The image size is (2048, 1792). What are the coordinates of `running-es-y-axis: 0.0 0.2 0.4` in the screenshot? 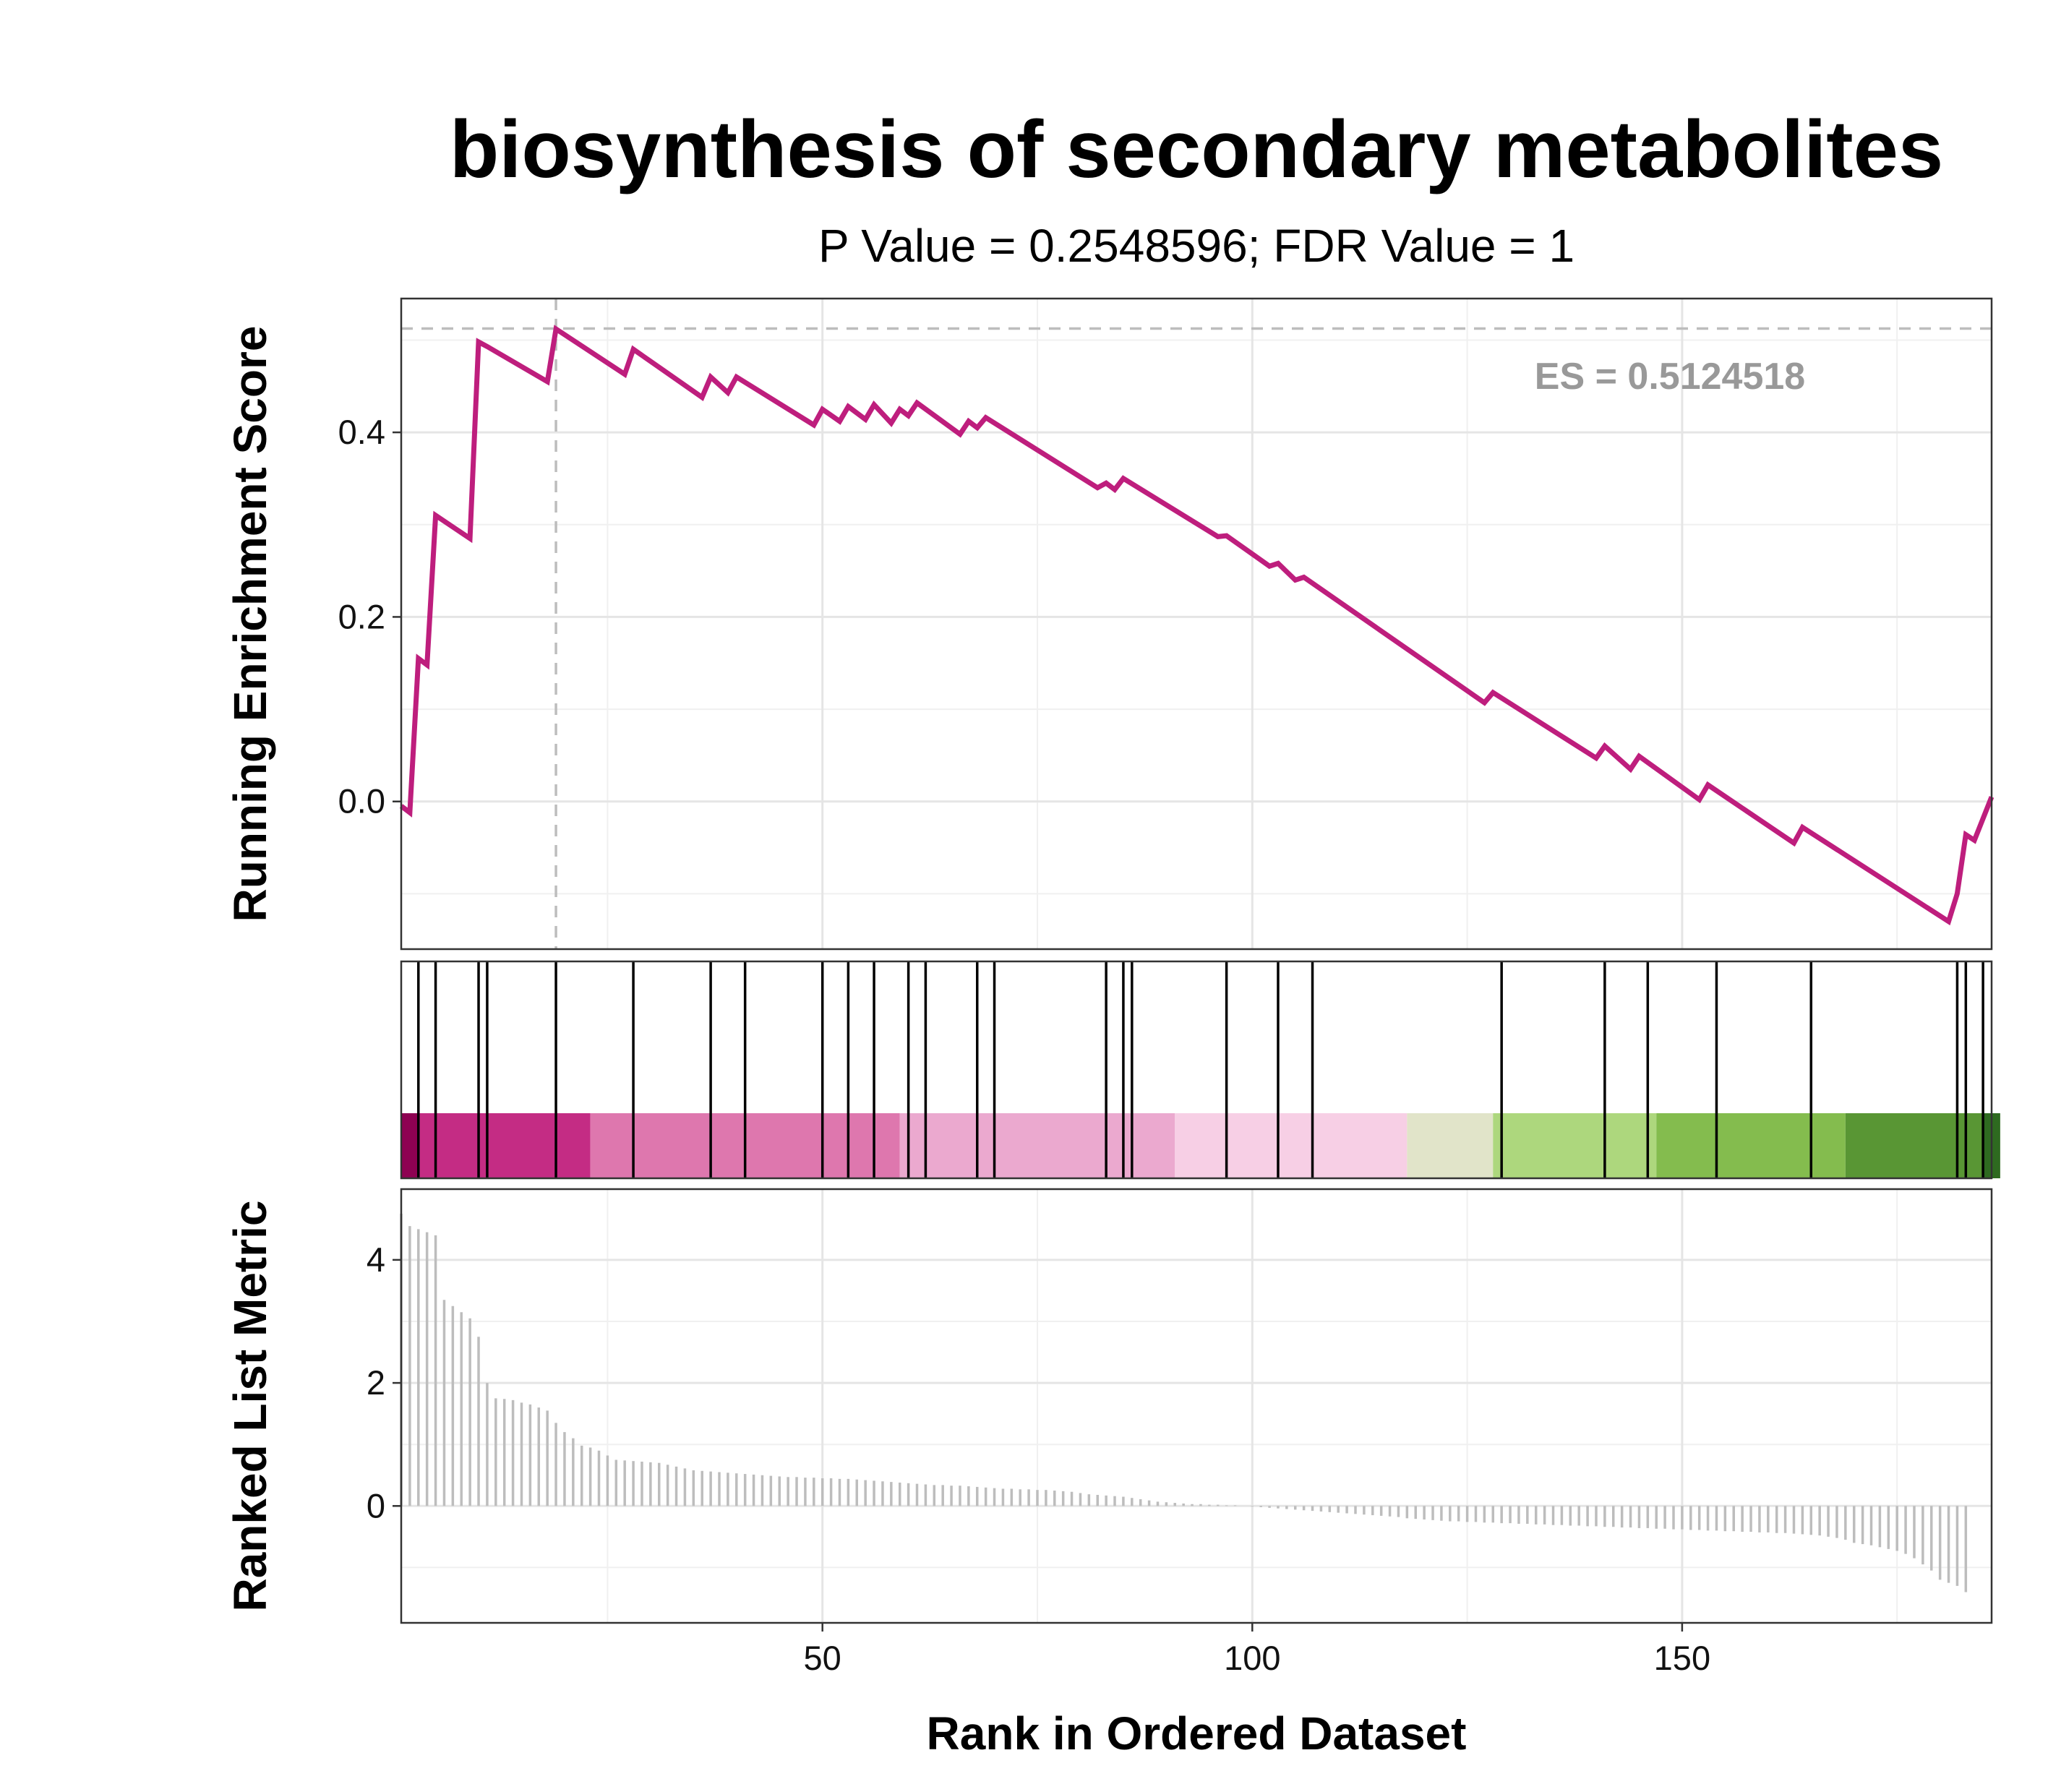 It's located at (369, 617).